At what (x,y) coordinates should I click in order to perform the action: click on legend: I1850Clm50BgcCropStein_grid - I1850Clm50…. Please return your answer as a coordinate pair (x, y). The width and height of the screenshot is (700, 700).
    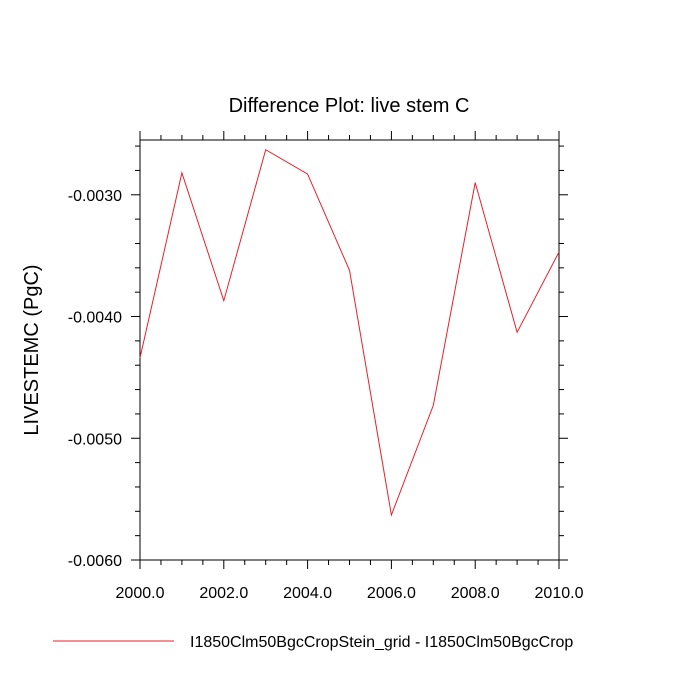
    Looking at the image, I should click on (313, 642).